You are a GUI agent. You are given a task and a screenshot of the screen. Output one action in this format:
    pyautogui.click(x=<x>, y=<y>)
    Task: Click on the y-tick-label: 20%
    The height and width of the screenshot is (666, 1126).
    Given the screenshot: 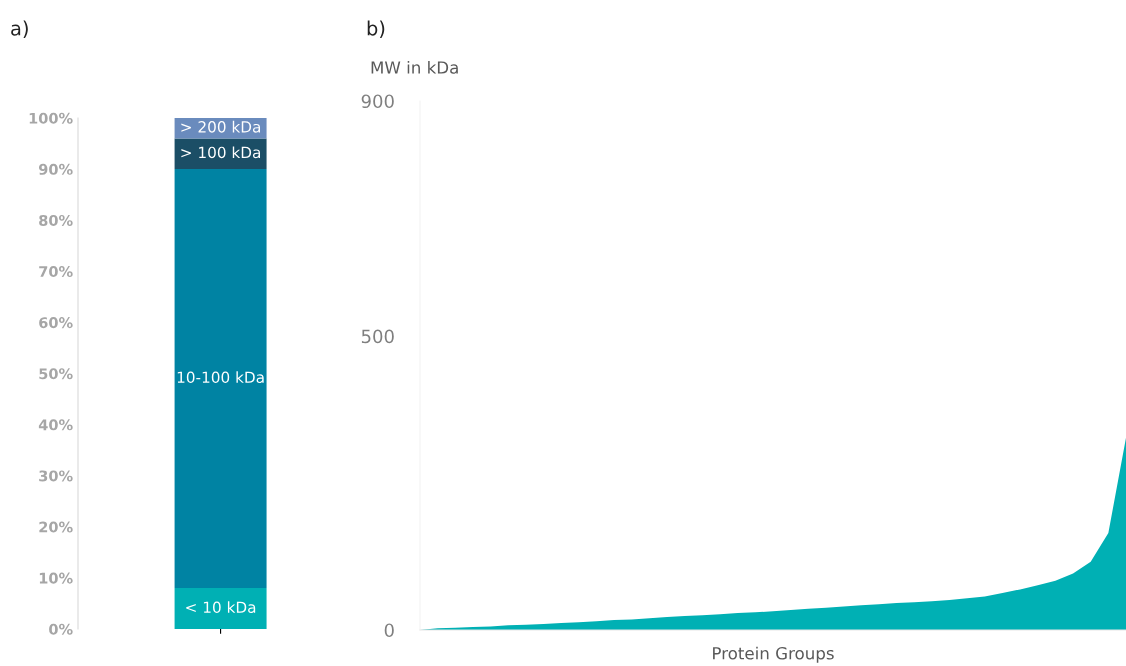 What is the action you would take?
    pyautogui.click(x=56, y=527)
    